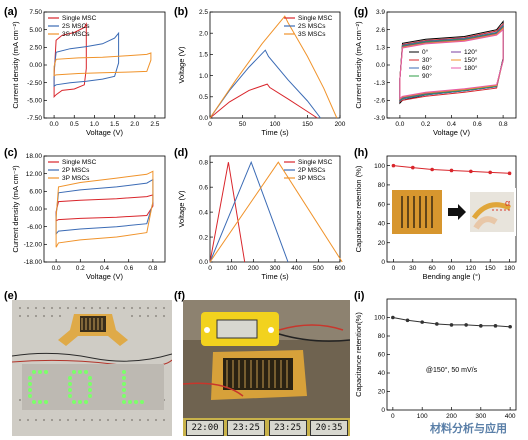 This screenshot has width=528, height=440. What do you see at coordinates (509, 268) in the screenshot?
I see `x-tick-label: 180` at bounding box center [509, 268].